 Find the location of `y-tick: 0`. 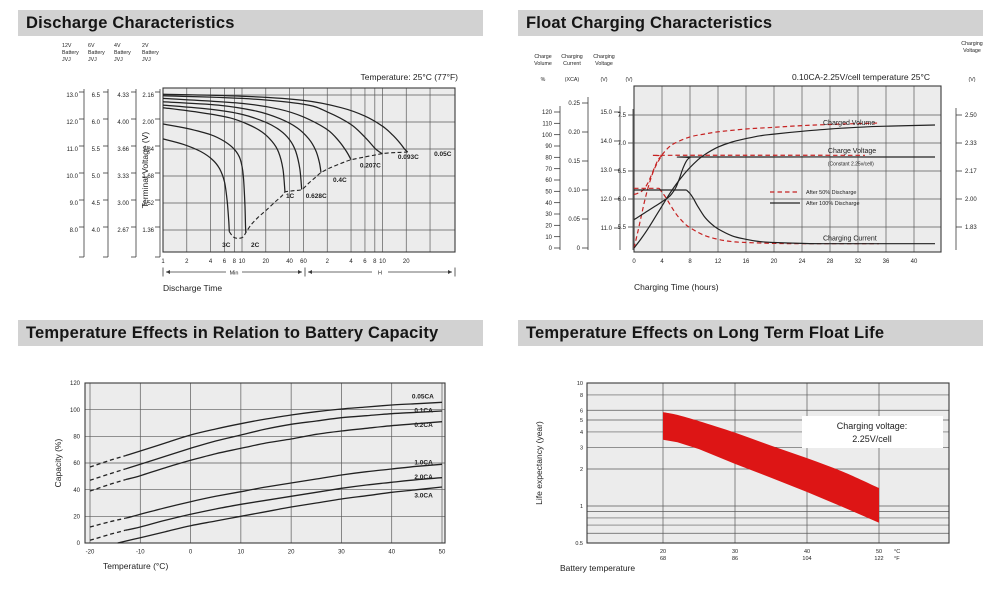

y-tick: 0 is located at coordinates (79, 544).